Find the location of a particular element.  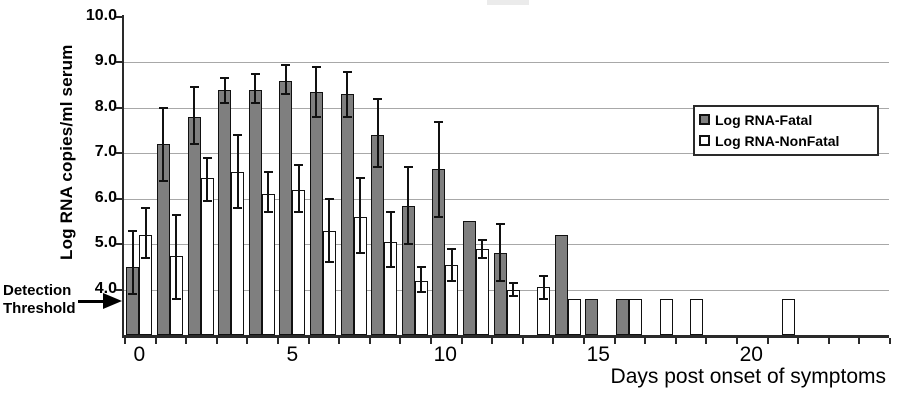

x-axis-title: Days post onset of symptoms is located at coordinates (748, 376).